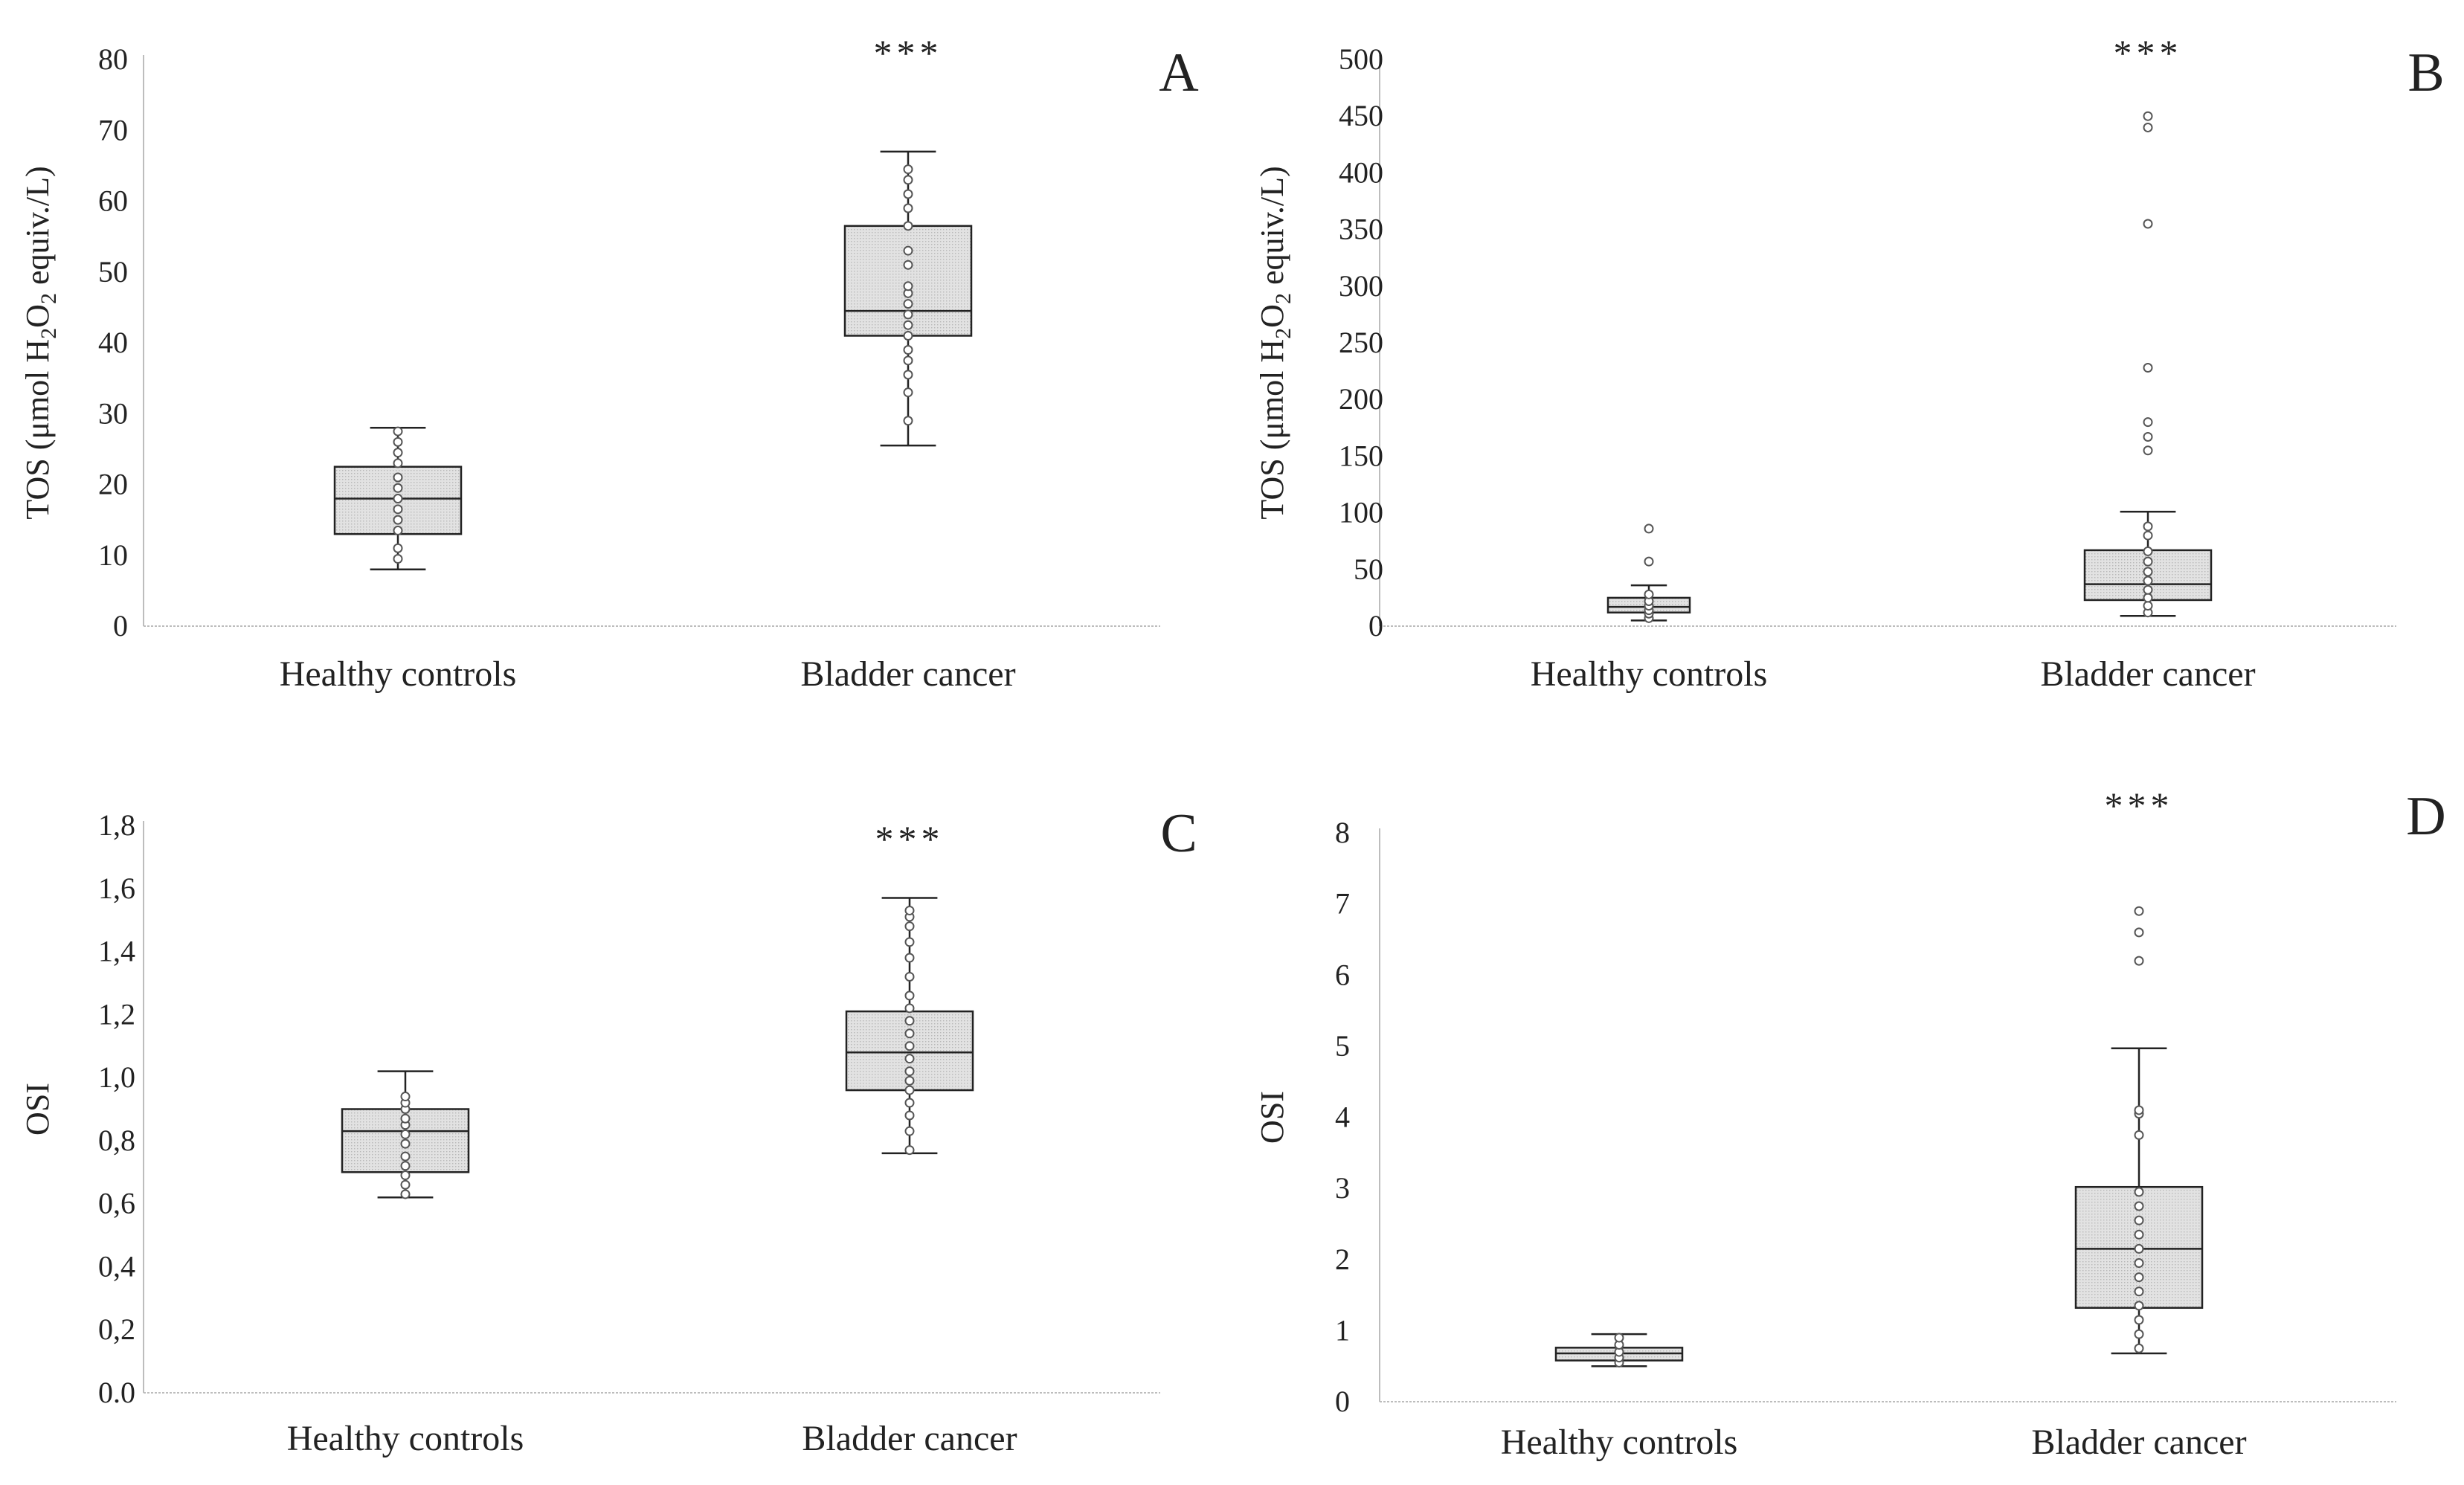 This screenshot has height=1485, width=2464. Describe the element at coordinates (1342, 1260) in the screenshot. I see `y-tick-label: 2` at that location.